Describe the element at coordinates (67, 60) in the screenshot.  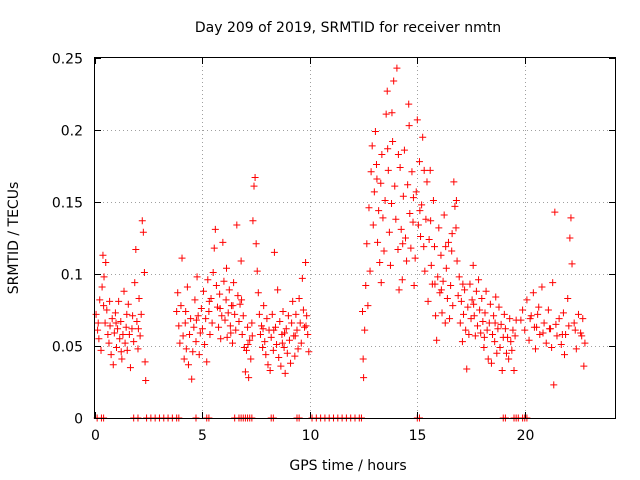
I see `y-tick-label: 0.25` at that location.